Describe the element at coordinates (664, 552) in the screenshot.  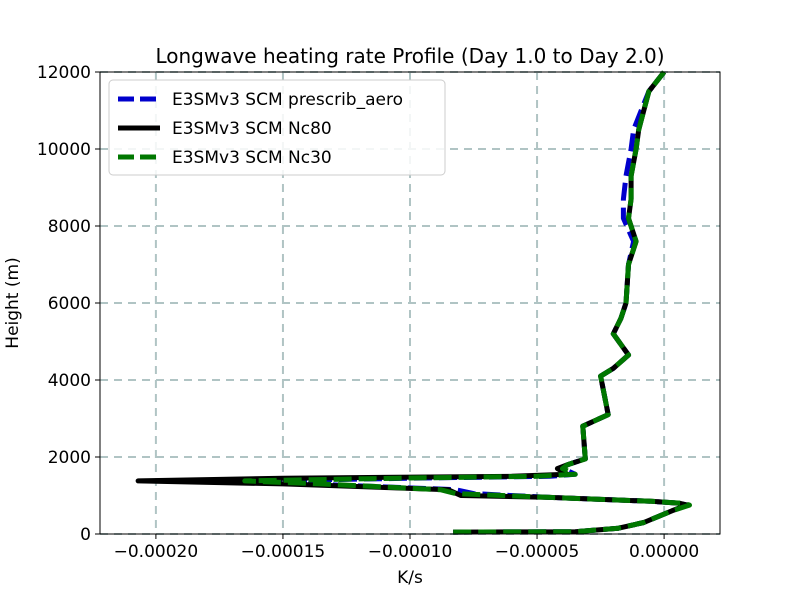
I see `x-tick-label: 0.00000` at that location.